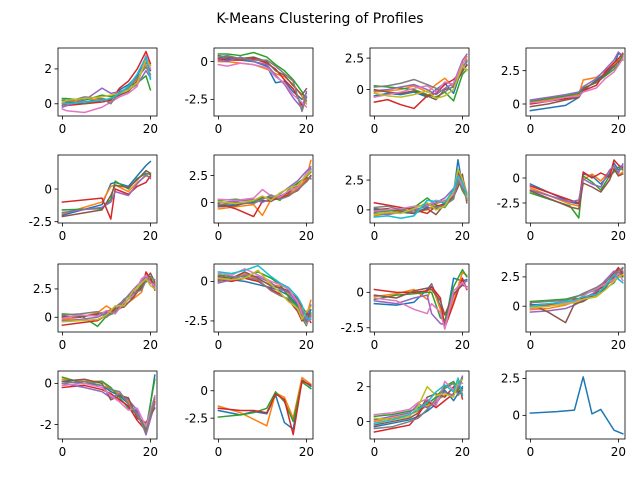 The height and width of the screenshot is (480, 640). Describe the element at coordinates (46, 425) in the screenshot. I see `y-tick-label: -2` at that location.